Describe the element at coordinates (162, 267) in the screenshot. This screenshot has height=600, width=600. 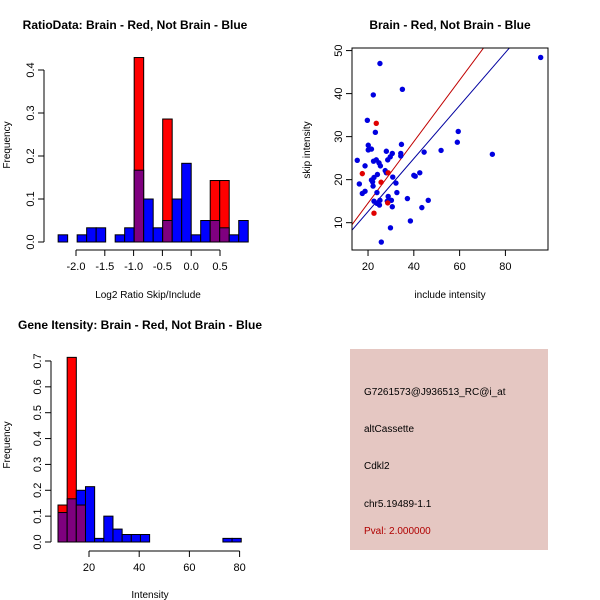
I see `x-tick-label: -0.5` at that location.